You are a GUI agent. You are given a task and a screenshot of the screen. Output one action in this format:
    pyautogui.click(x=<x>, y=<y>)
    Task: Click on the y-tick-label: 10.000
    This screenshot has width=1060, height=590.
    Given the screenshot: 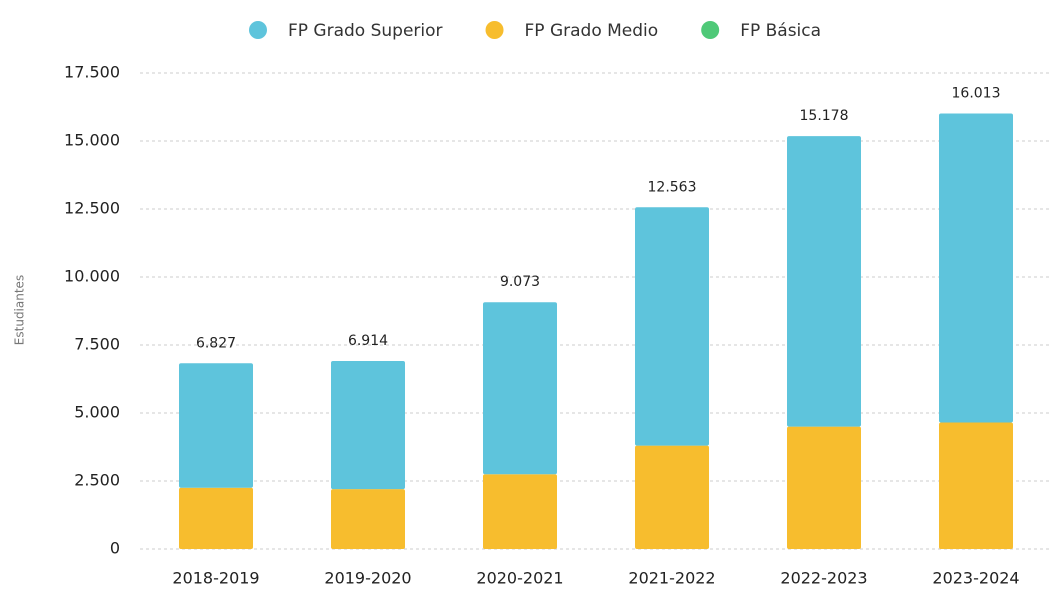 What is the action you would take?
    pyautogui.click(x=92, y=276)
    